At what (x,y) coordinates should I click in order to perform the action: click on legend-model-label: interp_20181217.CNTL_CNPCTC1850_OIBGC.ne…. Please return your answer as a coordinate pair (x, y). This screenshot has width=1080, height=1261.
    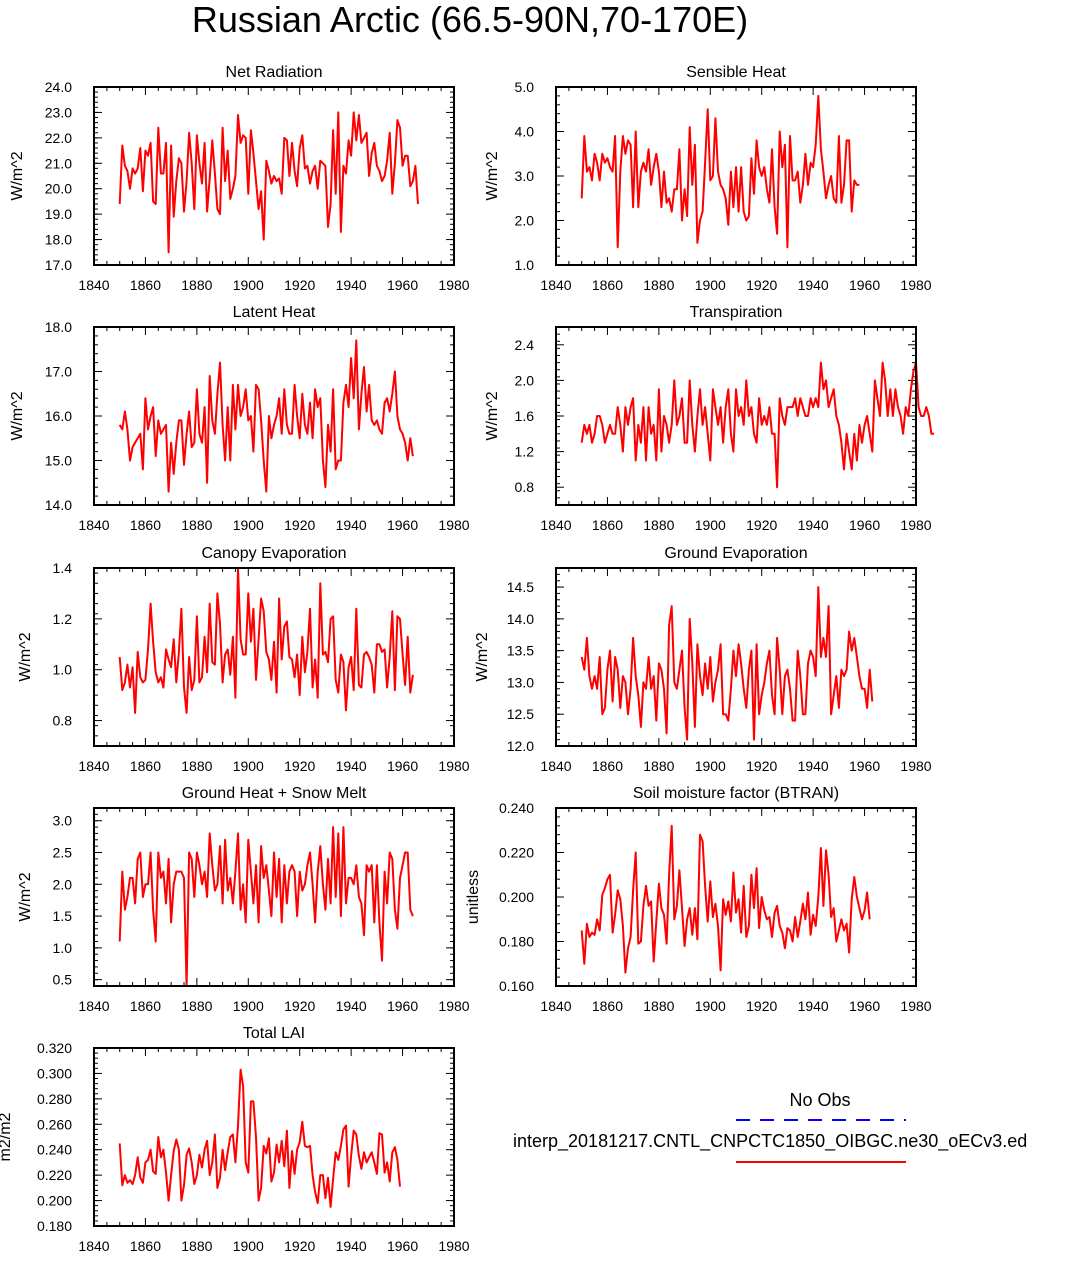
    Looking at the image, I should click on (770, 1141).